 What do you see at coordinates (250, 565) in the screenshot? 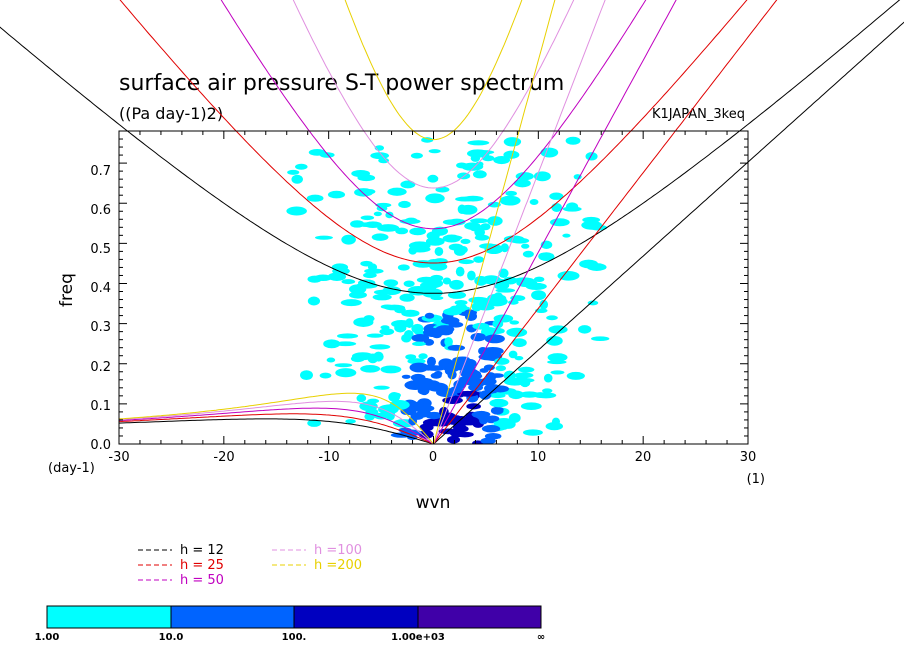
I see `legend: h = 12 h = 25 h = 50 h =100 h =200` at bounding box center [250, 565].